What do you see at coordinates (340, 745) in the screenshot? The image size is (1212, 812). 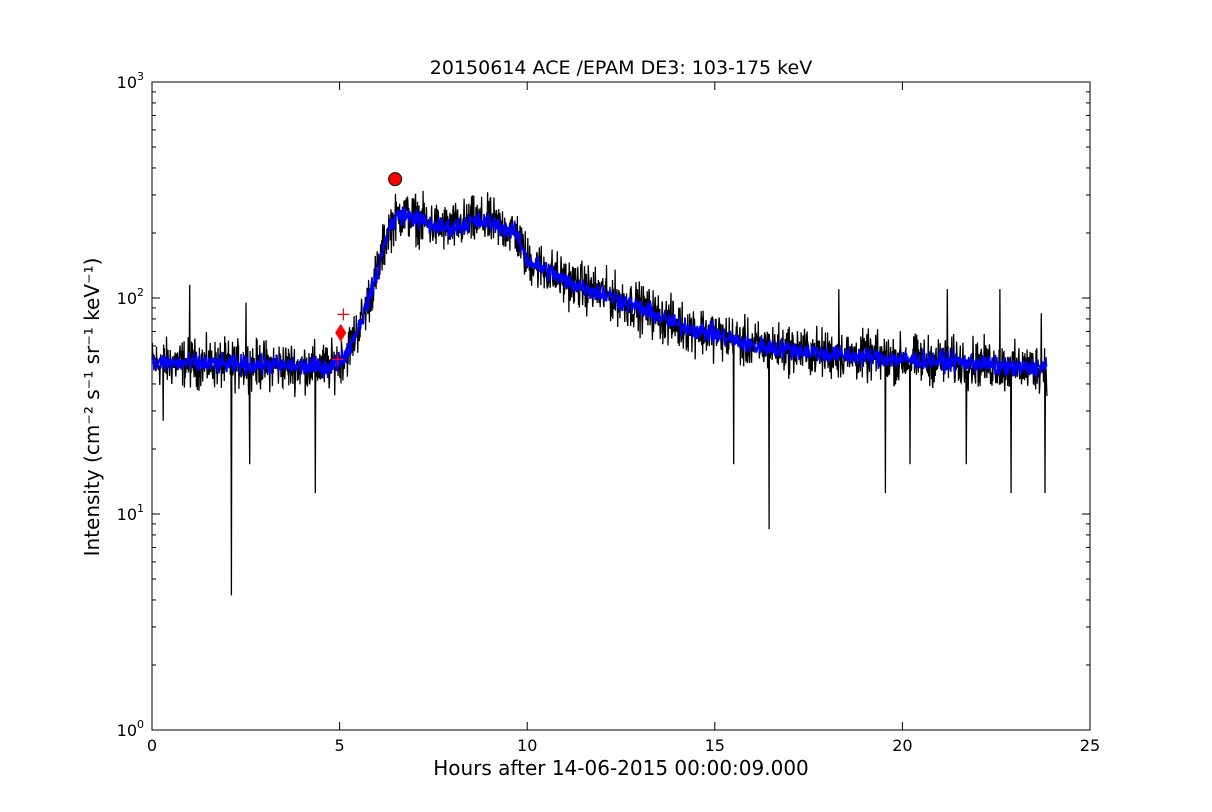 I see `x-tick-label: 5` at bounding box center [340, 745].